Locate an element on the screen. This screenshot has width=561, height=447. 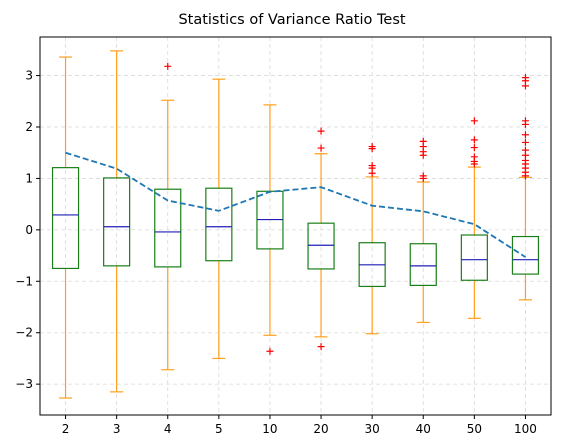
y-tick-label: 0 is located at coordinates (29, 230).